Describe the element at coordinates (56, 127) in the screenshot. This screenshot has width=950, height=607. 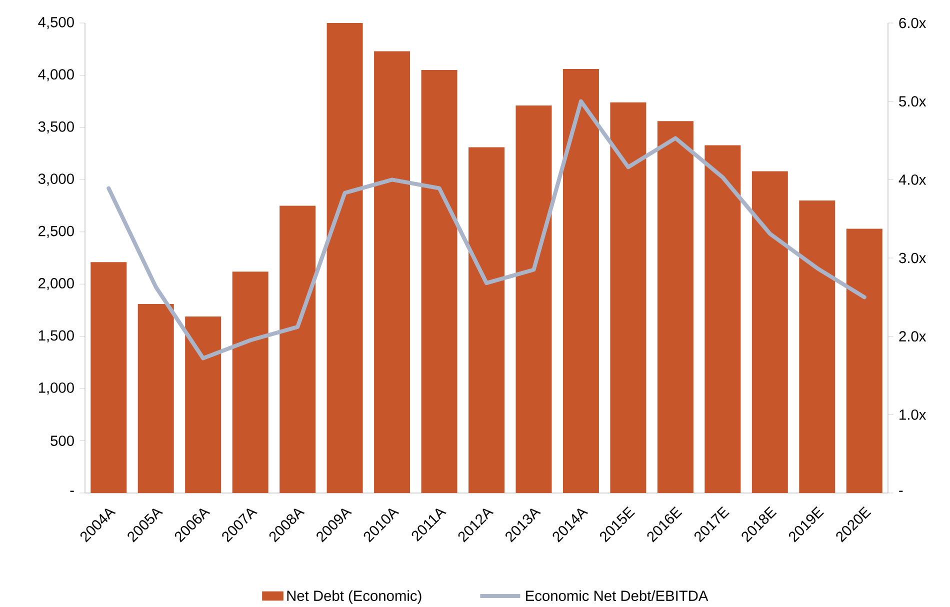
I see `y-tick-label: 3,500` at that location.